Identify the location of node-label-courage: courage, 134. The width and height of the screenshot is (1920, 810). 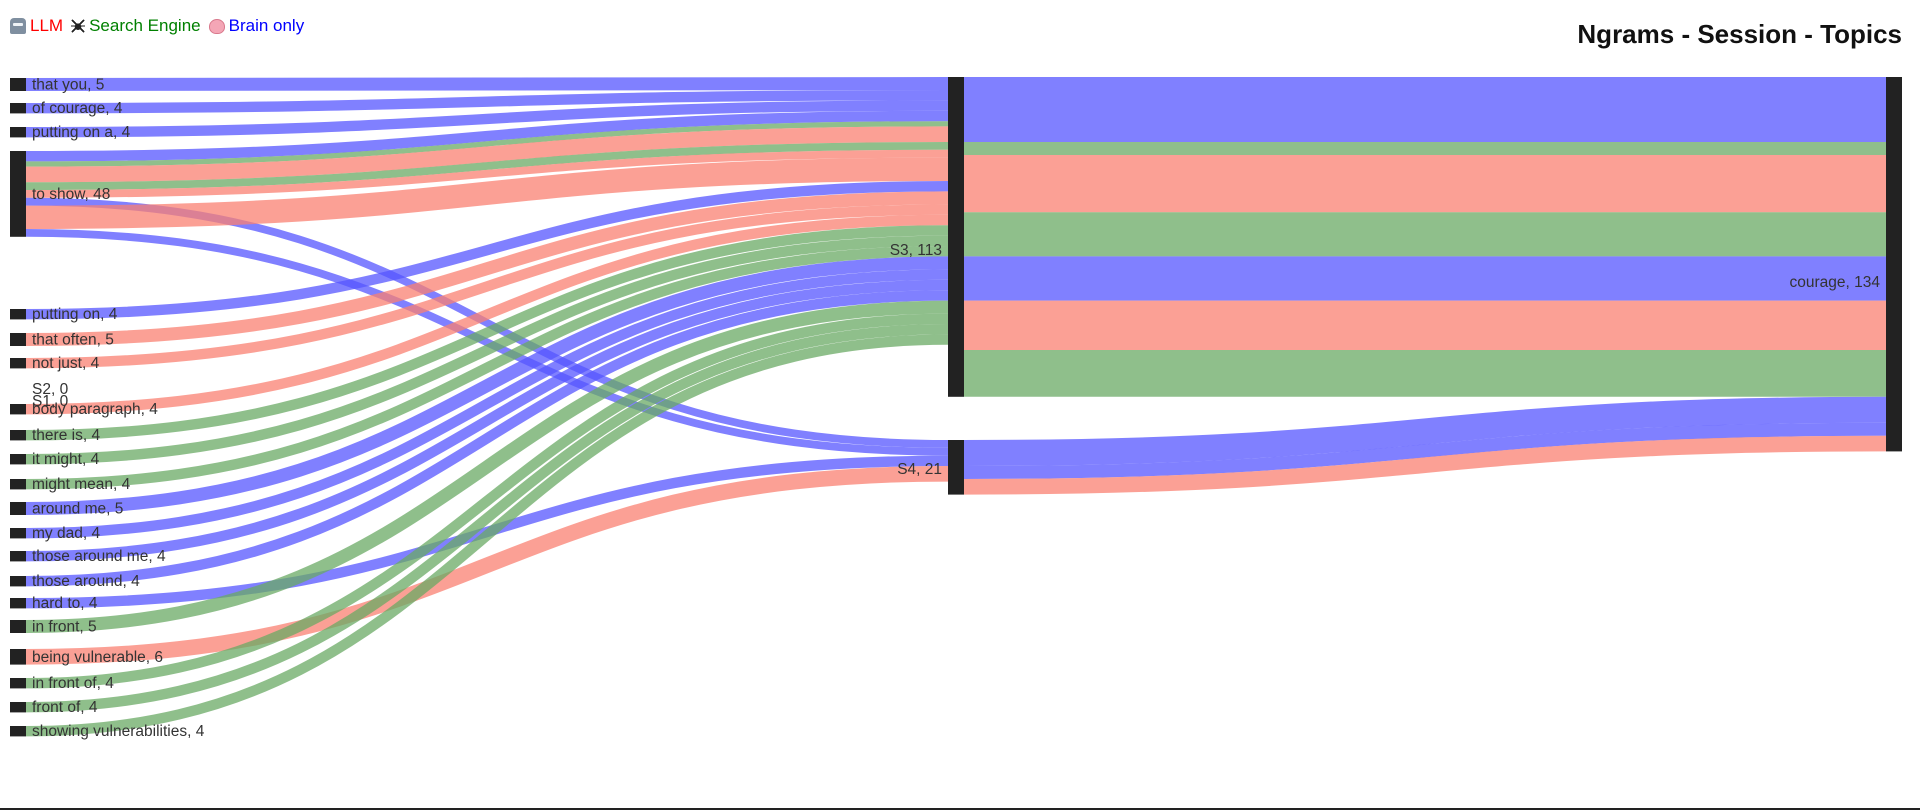
(1835, 282).